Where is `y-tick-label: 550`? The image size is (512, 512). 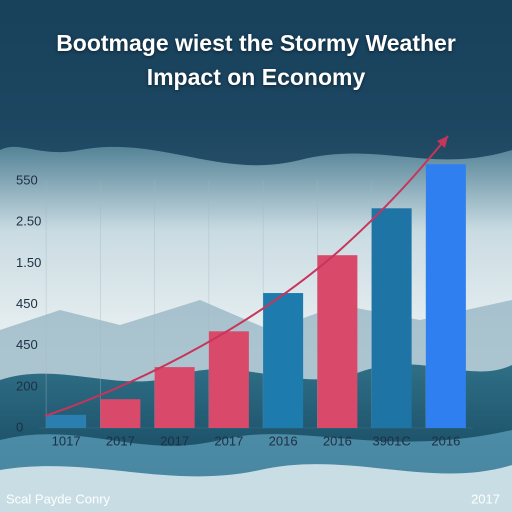 y-tick-label: 550 is located at coordinates (27, 180).